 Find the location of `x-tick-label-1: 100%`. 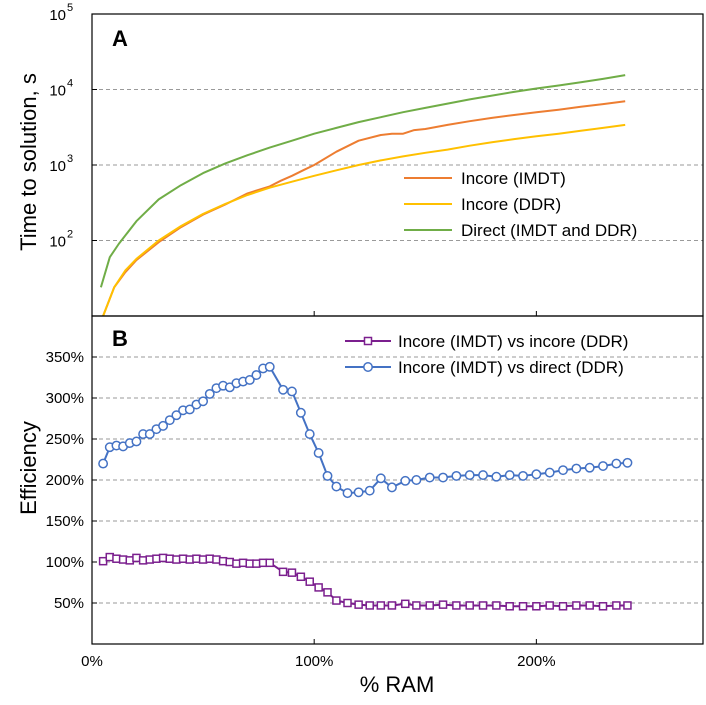

x-tick-label-1: 100% is located at coordinates (314, 661).